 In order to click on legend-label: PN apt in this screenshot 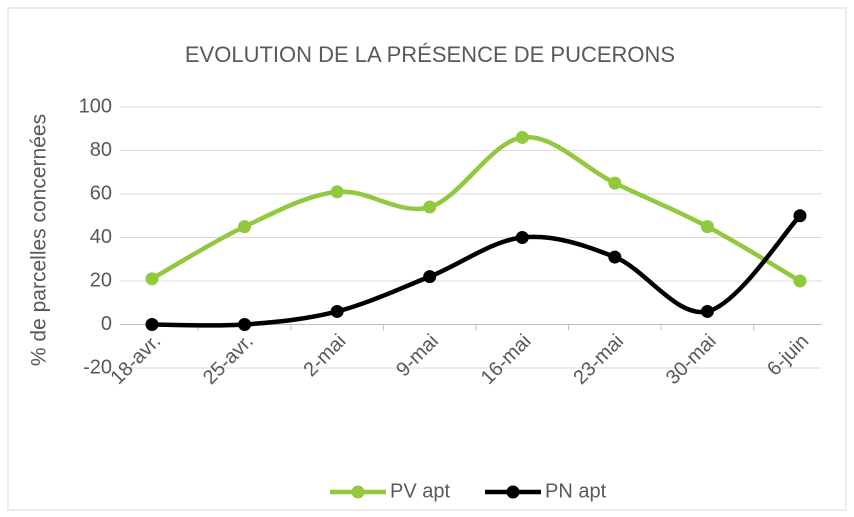, I will do `click(576, 491)`.